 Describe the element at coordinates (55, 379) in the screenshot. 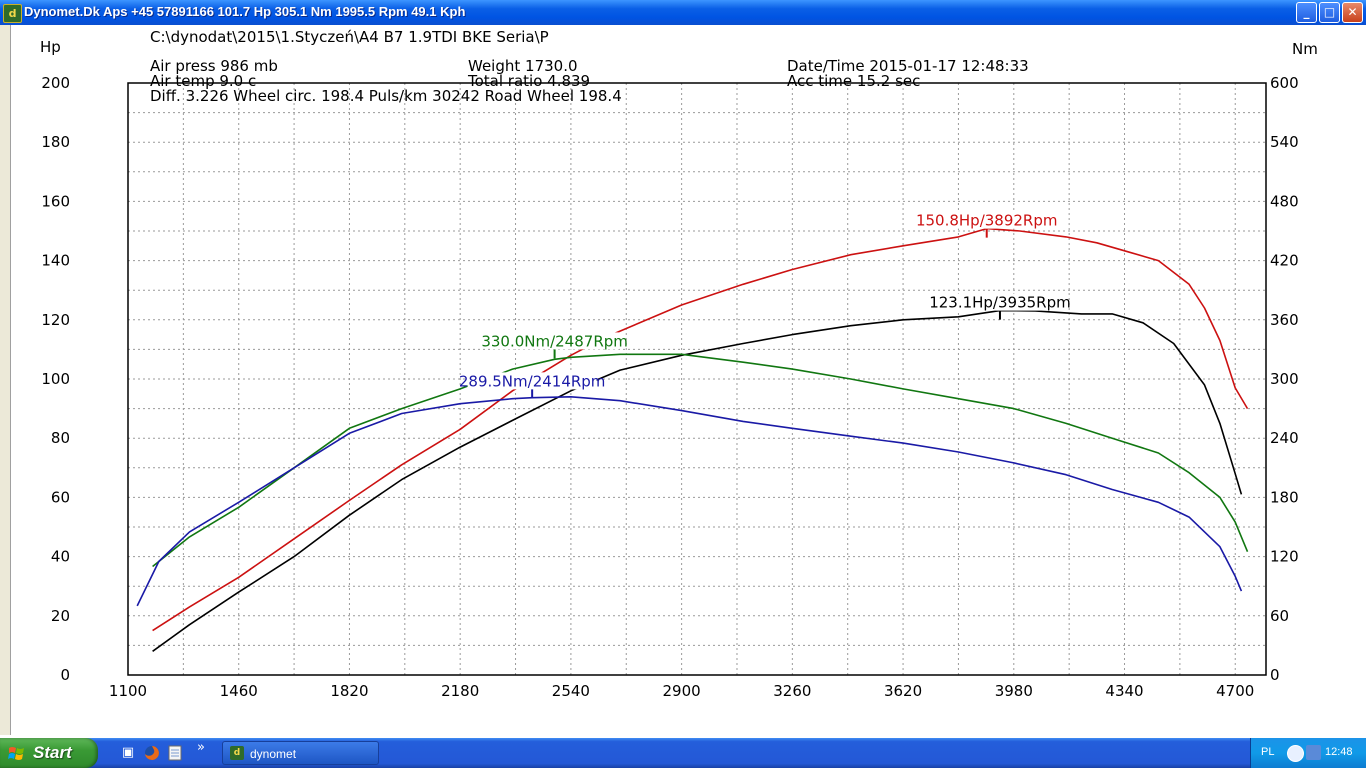

I see `left-tick-label: 100` at that location.